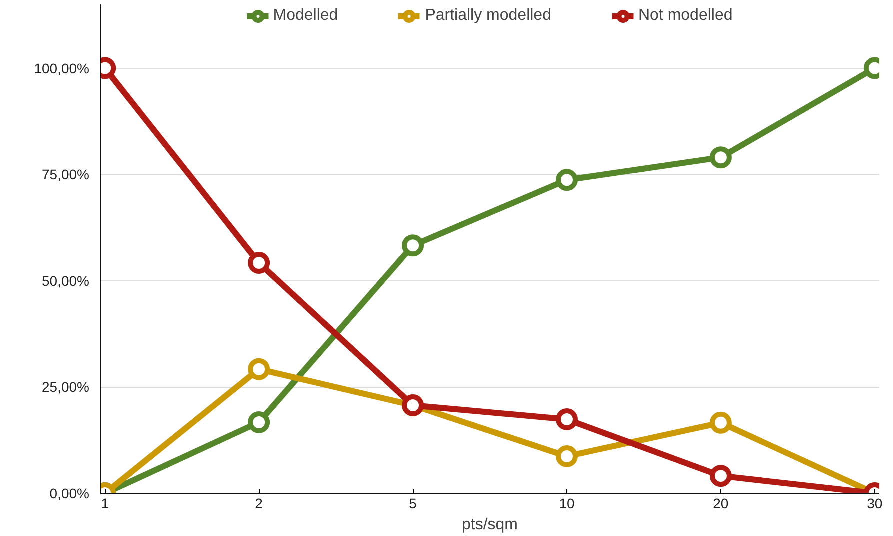  What do you see at coordinates (62, 68) in the screenshot?
I see `y-tick-label: 100,00%` at bounding box center [62, 68].